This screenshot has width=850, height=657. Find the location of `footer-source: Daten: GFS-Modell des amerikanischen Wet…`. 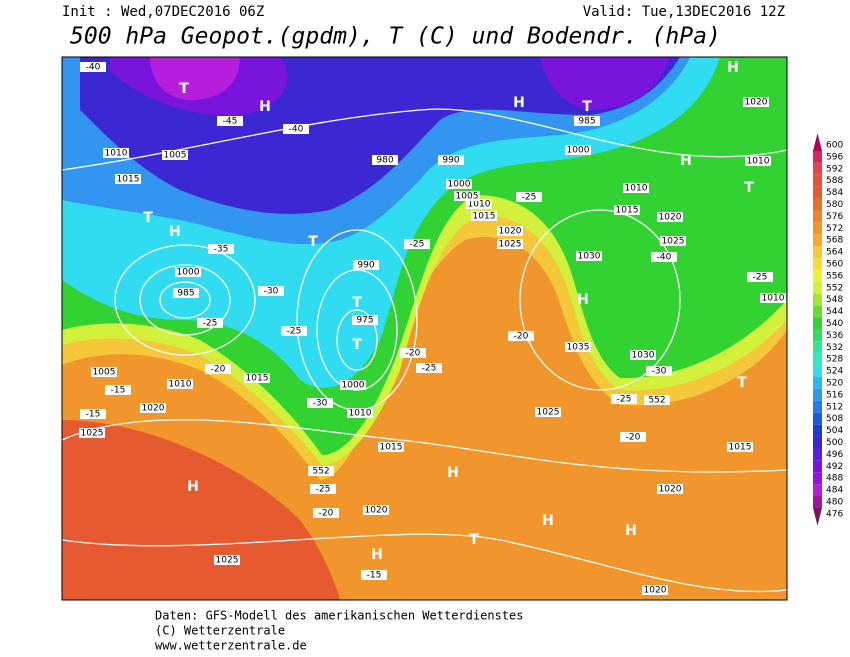

footer-source: Daten: GFS-Modell des amerikanischen Wet… is located at coordinates (339, 616).